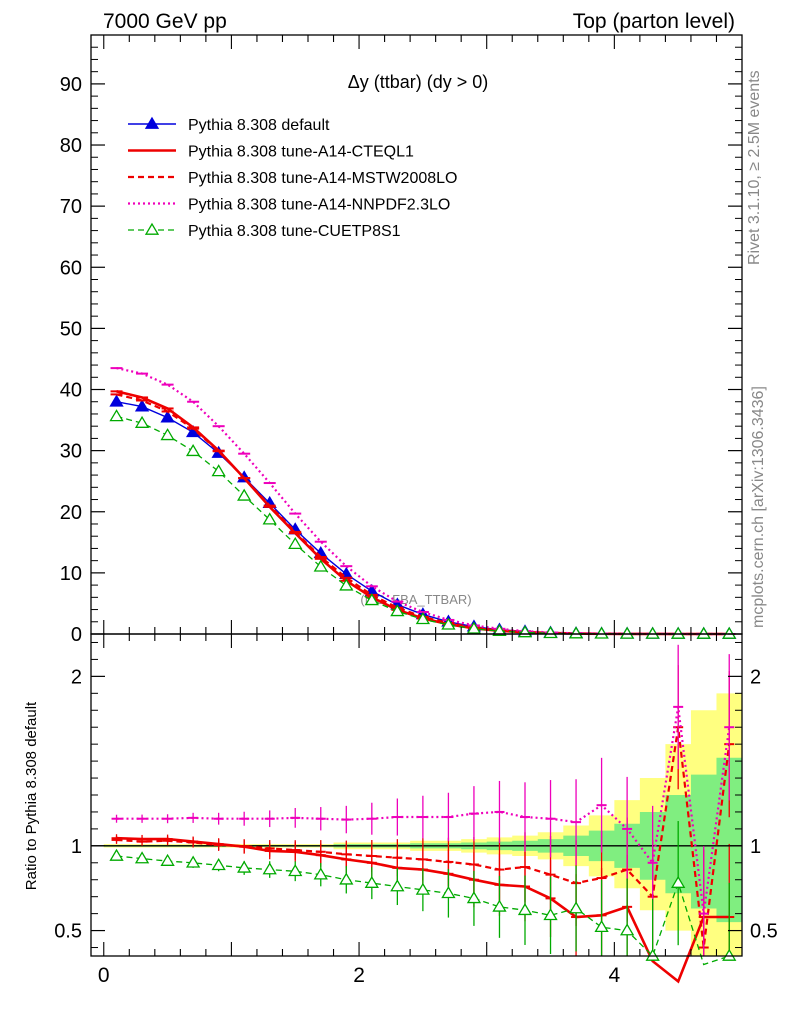 The image size is (786, 1024). I want to click on rivet-label: Rivet 3.1.10, ≥ 2.5M events, so click(754, 167).